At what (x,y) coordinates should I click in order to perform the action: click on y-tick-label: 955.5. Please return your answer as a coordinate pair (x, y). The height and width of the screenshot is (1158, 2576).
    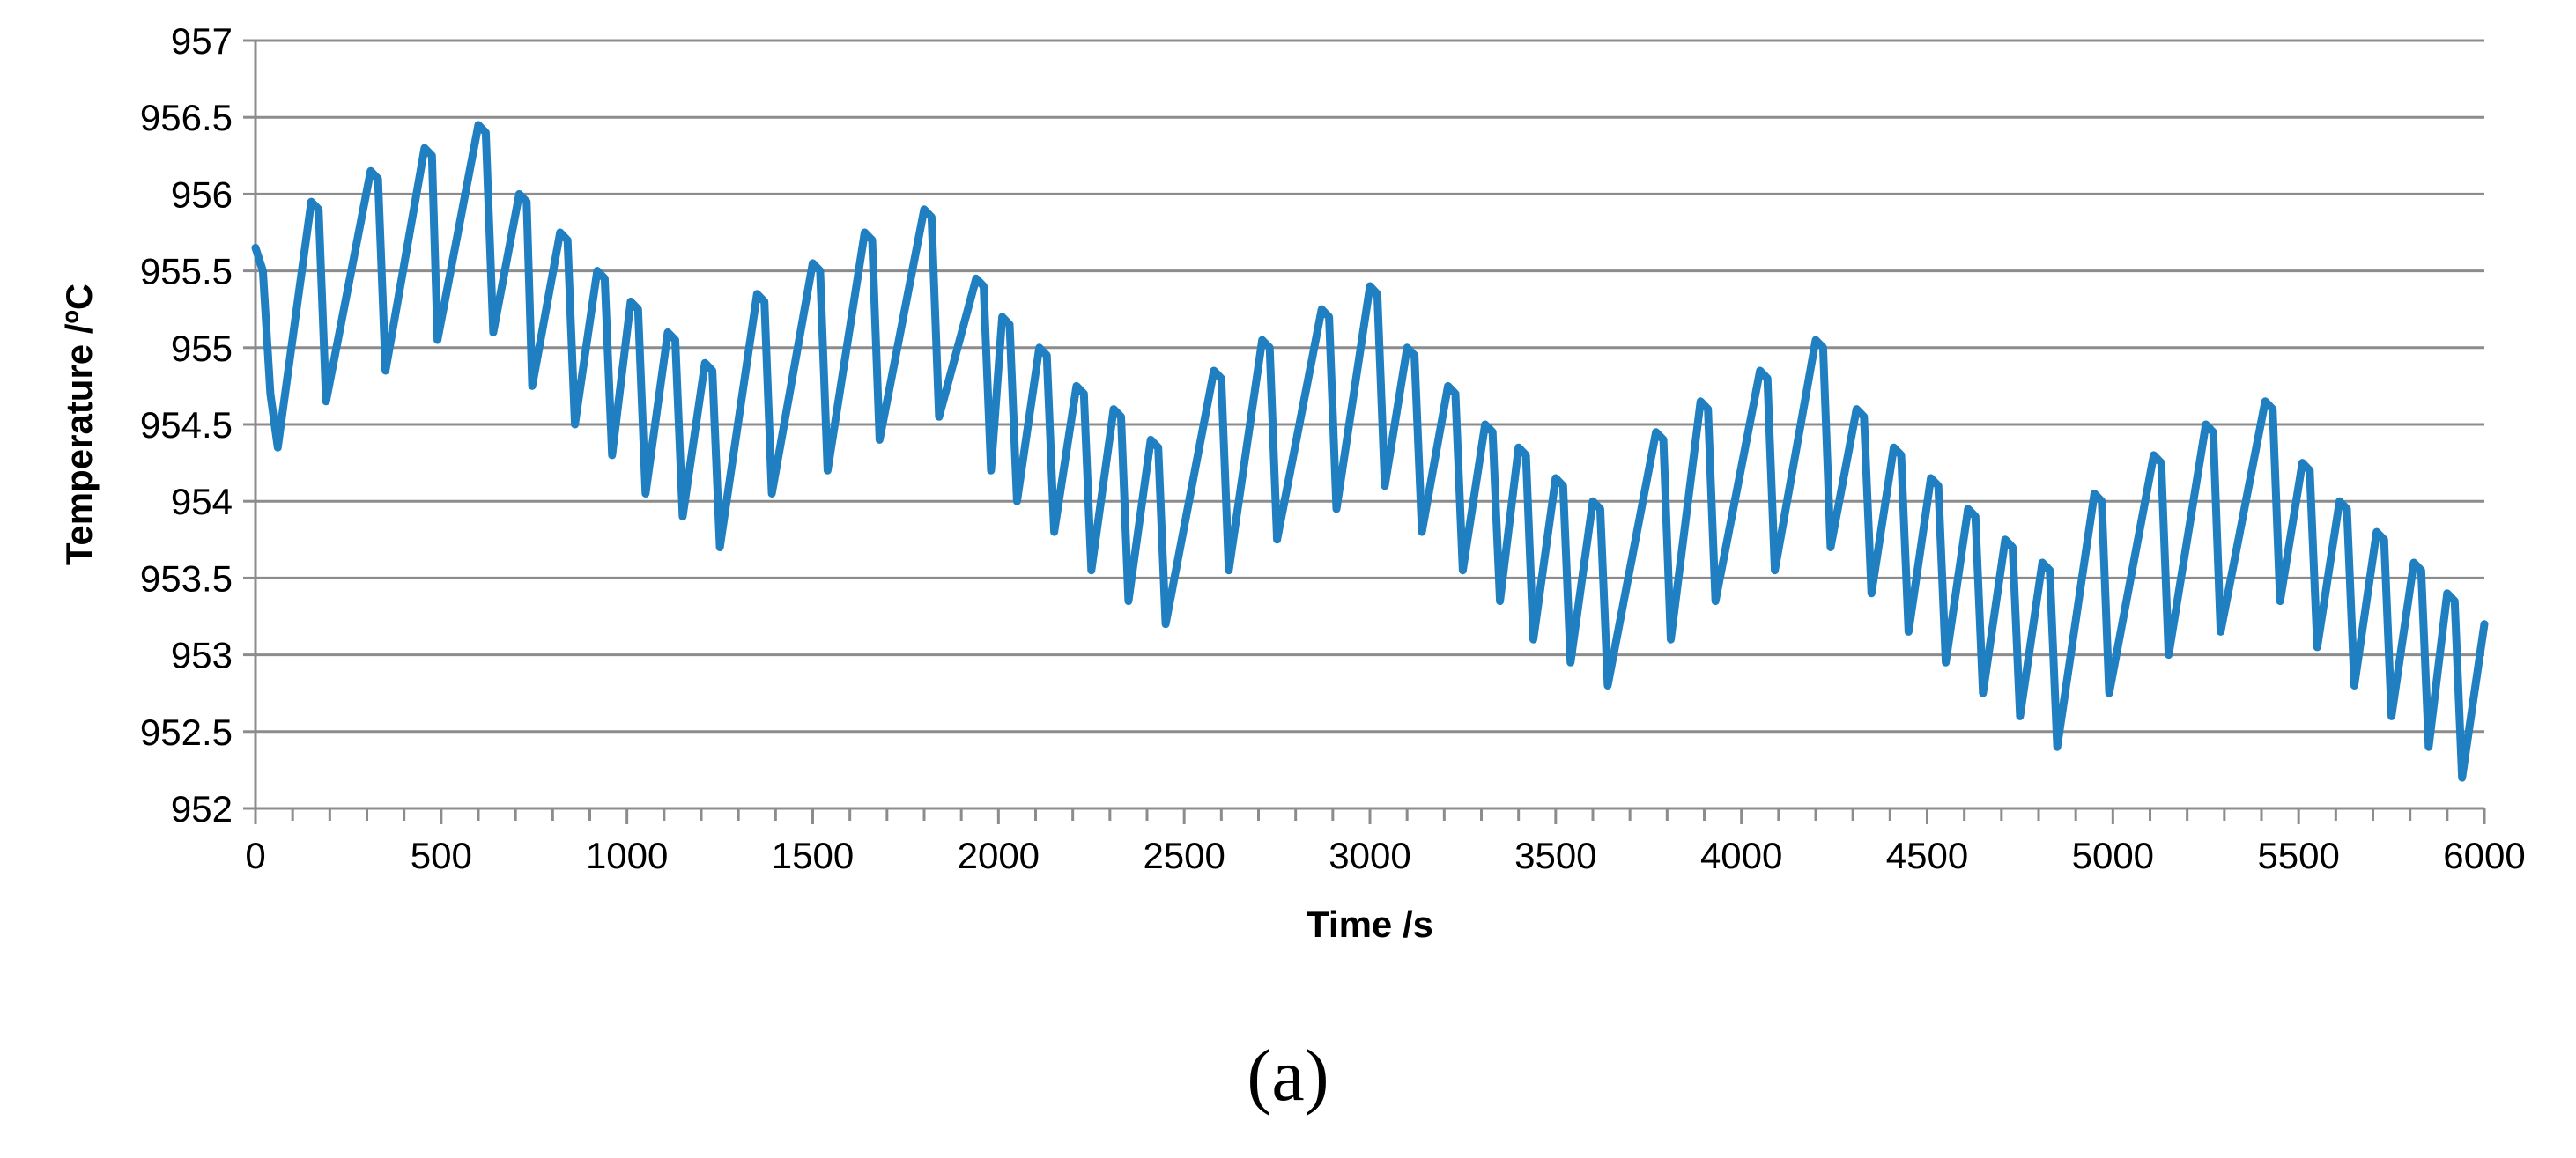
    Looking at the image, I should click on (187, 271).